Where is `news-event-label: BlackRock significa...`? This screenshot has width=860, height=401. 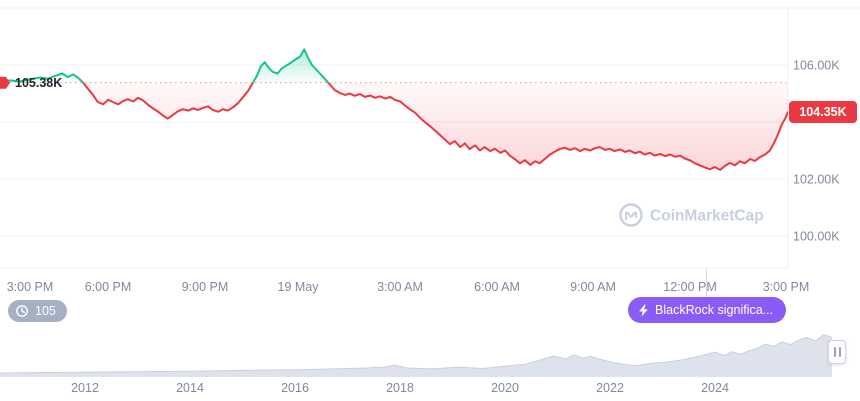
news-event-label: BlackRock significa... is located at coordinates (714, 310).